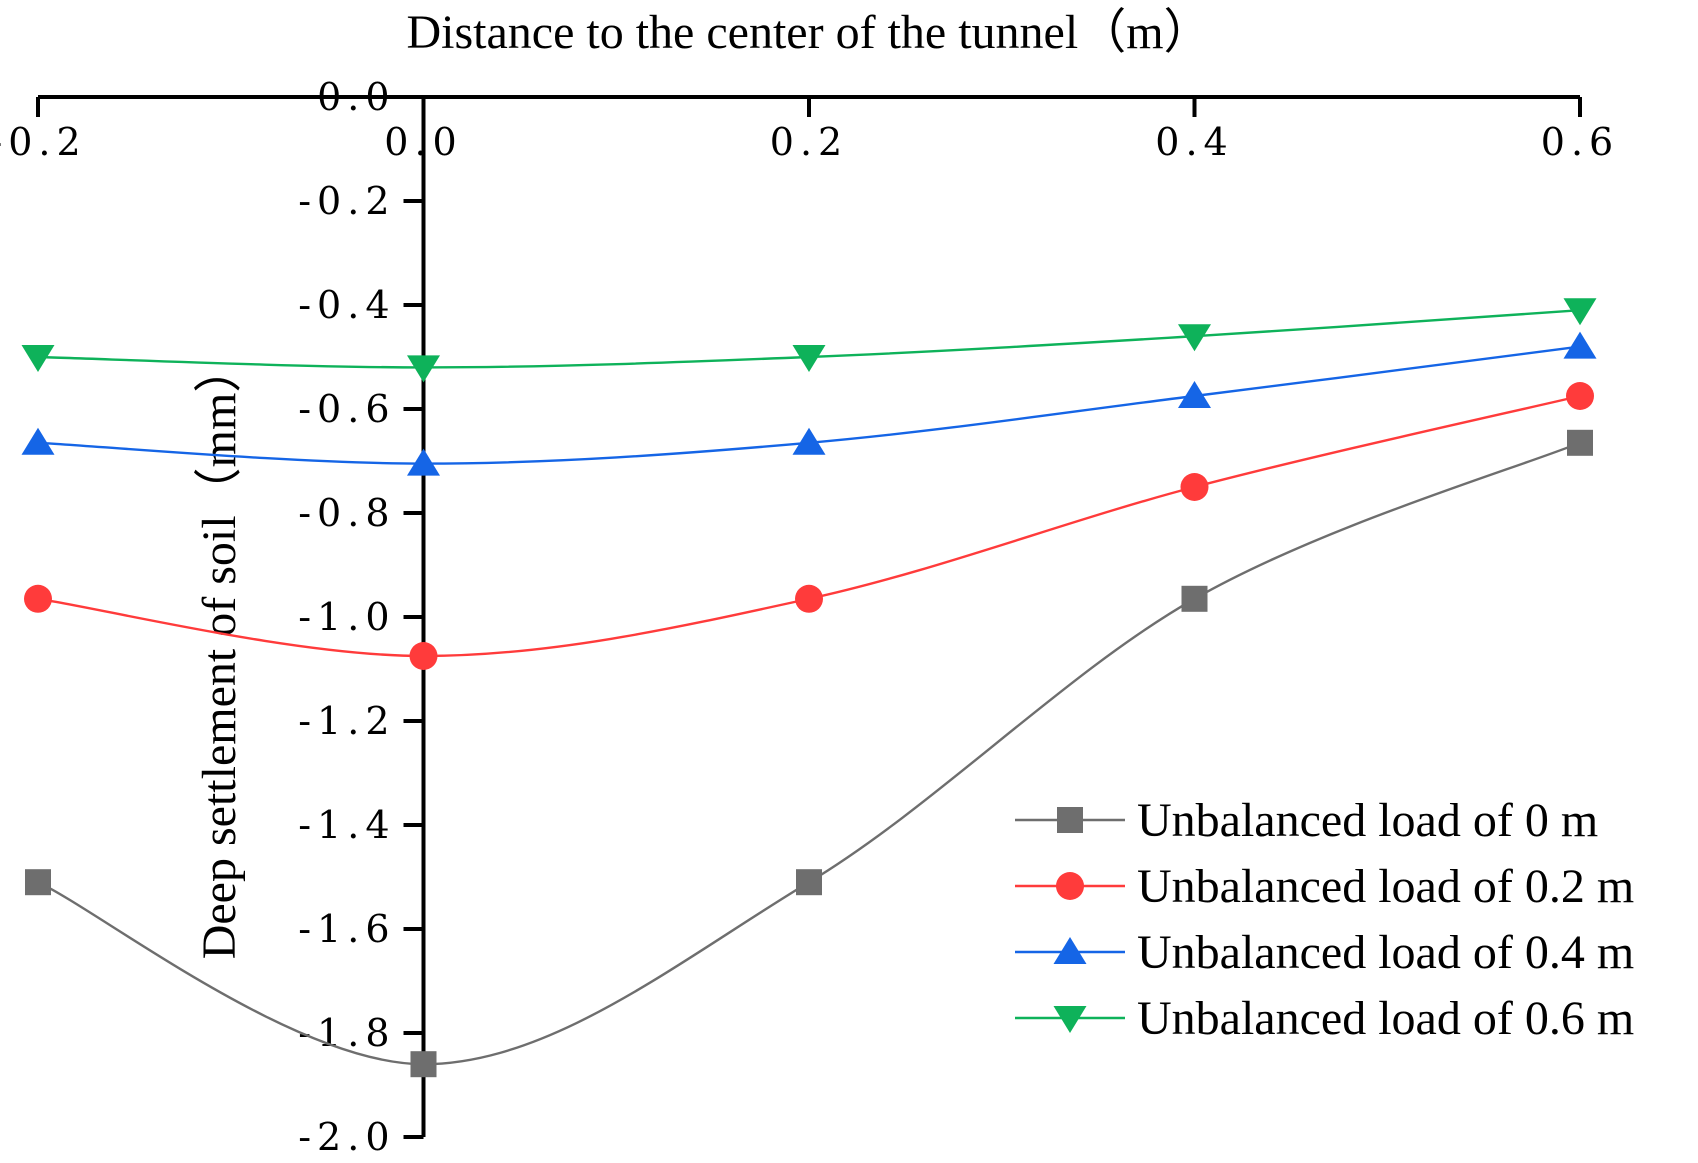  I want to click on x-tick-label: 0.0, so click(423, 142).